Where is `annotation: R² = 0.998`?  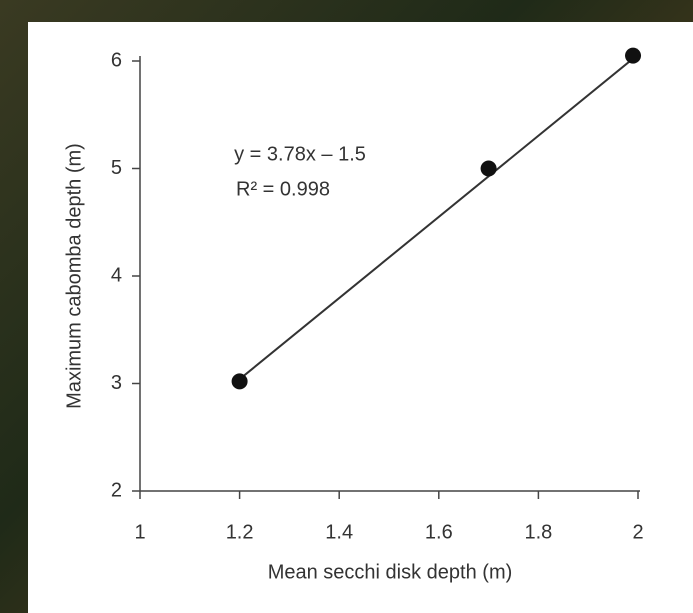
annotation: R² = 0.998 is located at coordinates (283, 189).